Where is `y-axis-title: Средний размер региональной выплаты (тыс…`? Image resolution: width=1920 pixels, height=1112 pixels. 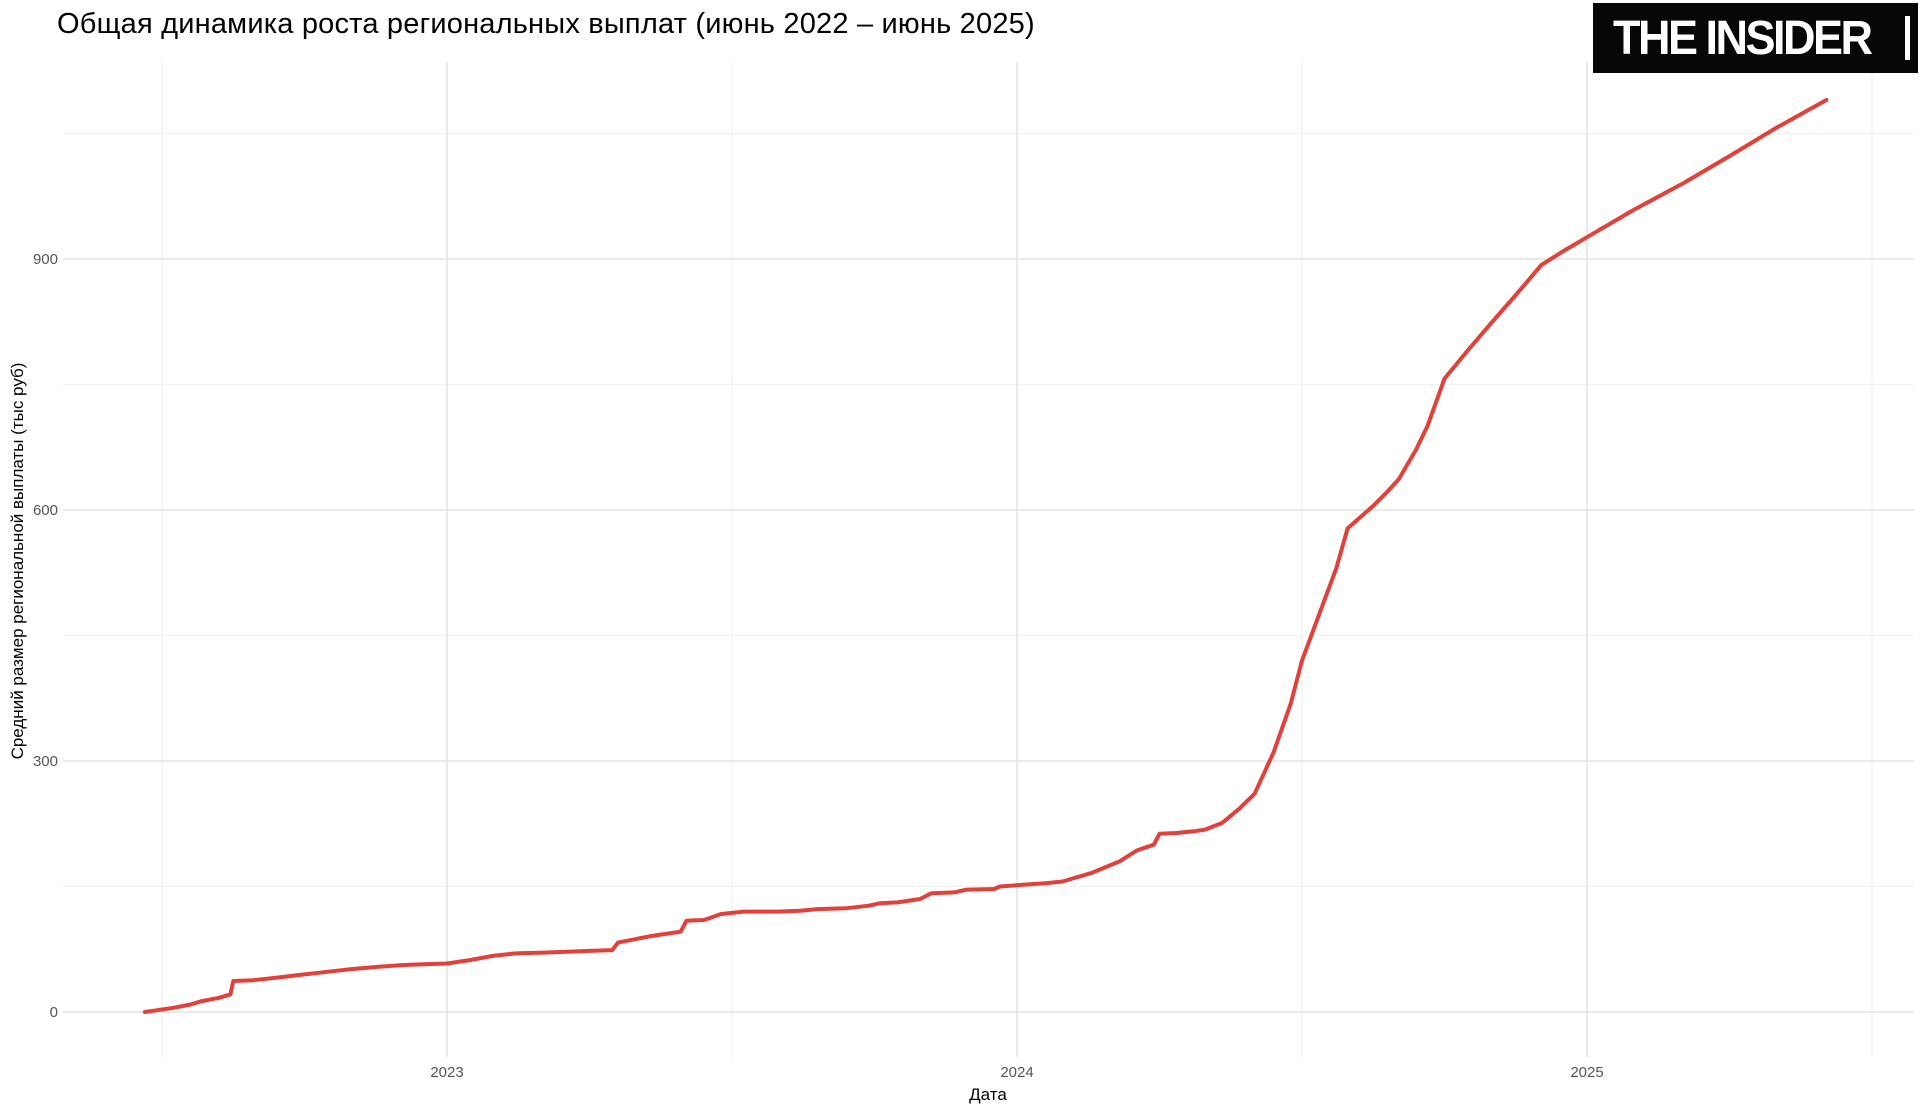
y-axis-title: Средний размер региональной выплаты (тыс… is located at coordinates (17, 561).